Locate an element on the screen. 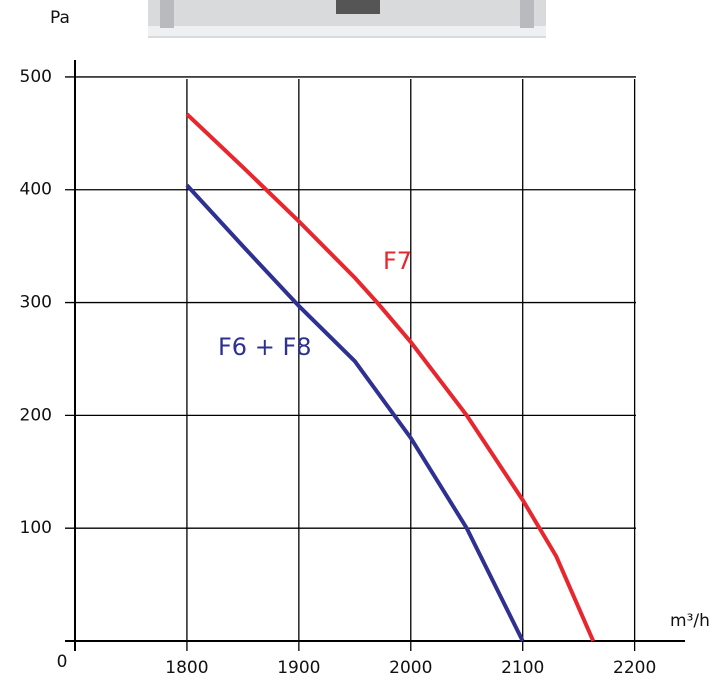  y-axis-label: Pa is located at coordinates (60, 18).